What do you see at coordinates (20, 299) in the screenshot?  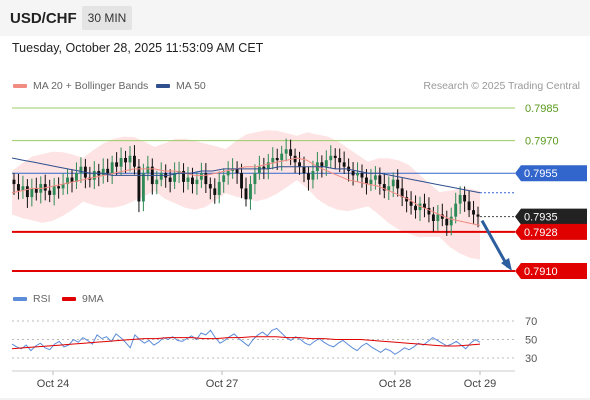 I see `rsi-swatch` at bounding box center [20, 299].